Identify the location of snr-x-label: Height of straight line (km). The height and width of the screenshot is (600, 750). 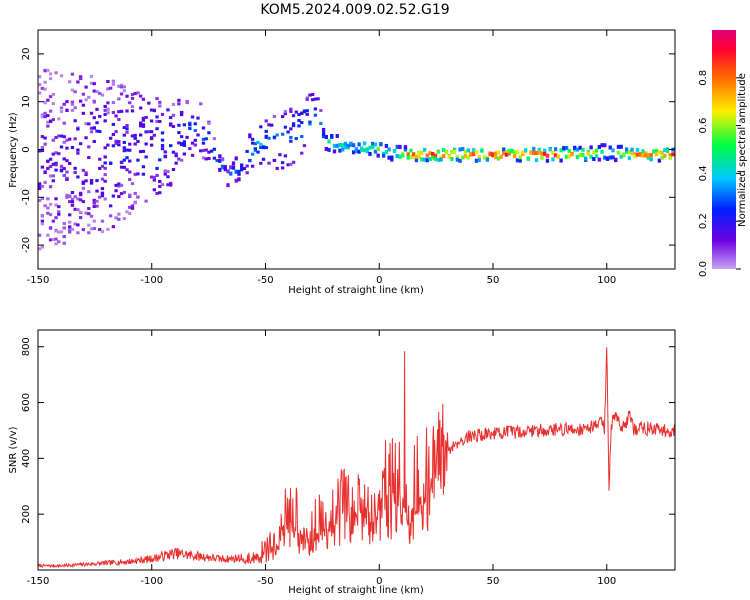
(356, 590).